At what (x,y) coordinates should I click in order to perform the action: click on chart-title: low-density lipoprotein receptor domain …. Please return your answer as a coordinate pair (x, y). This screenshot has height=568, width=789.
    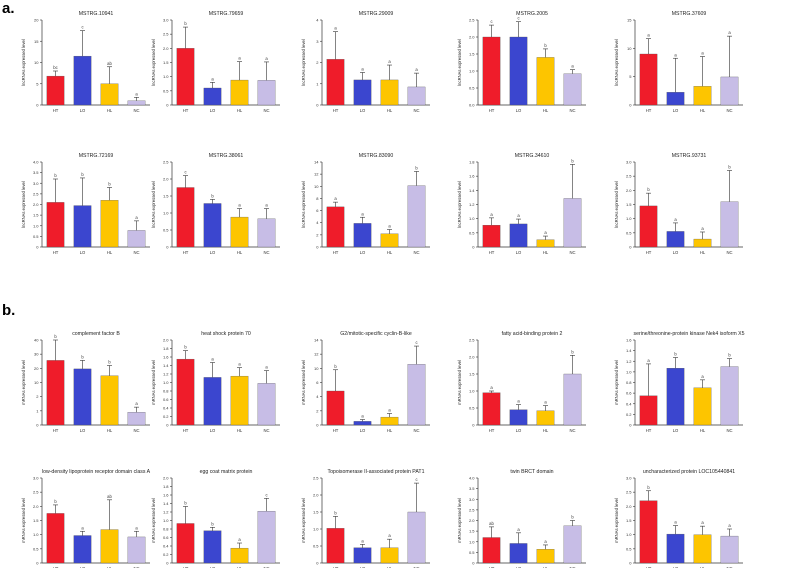
    Looking at the image, I should click on (96, 472).